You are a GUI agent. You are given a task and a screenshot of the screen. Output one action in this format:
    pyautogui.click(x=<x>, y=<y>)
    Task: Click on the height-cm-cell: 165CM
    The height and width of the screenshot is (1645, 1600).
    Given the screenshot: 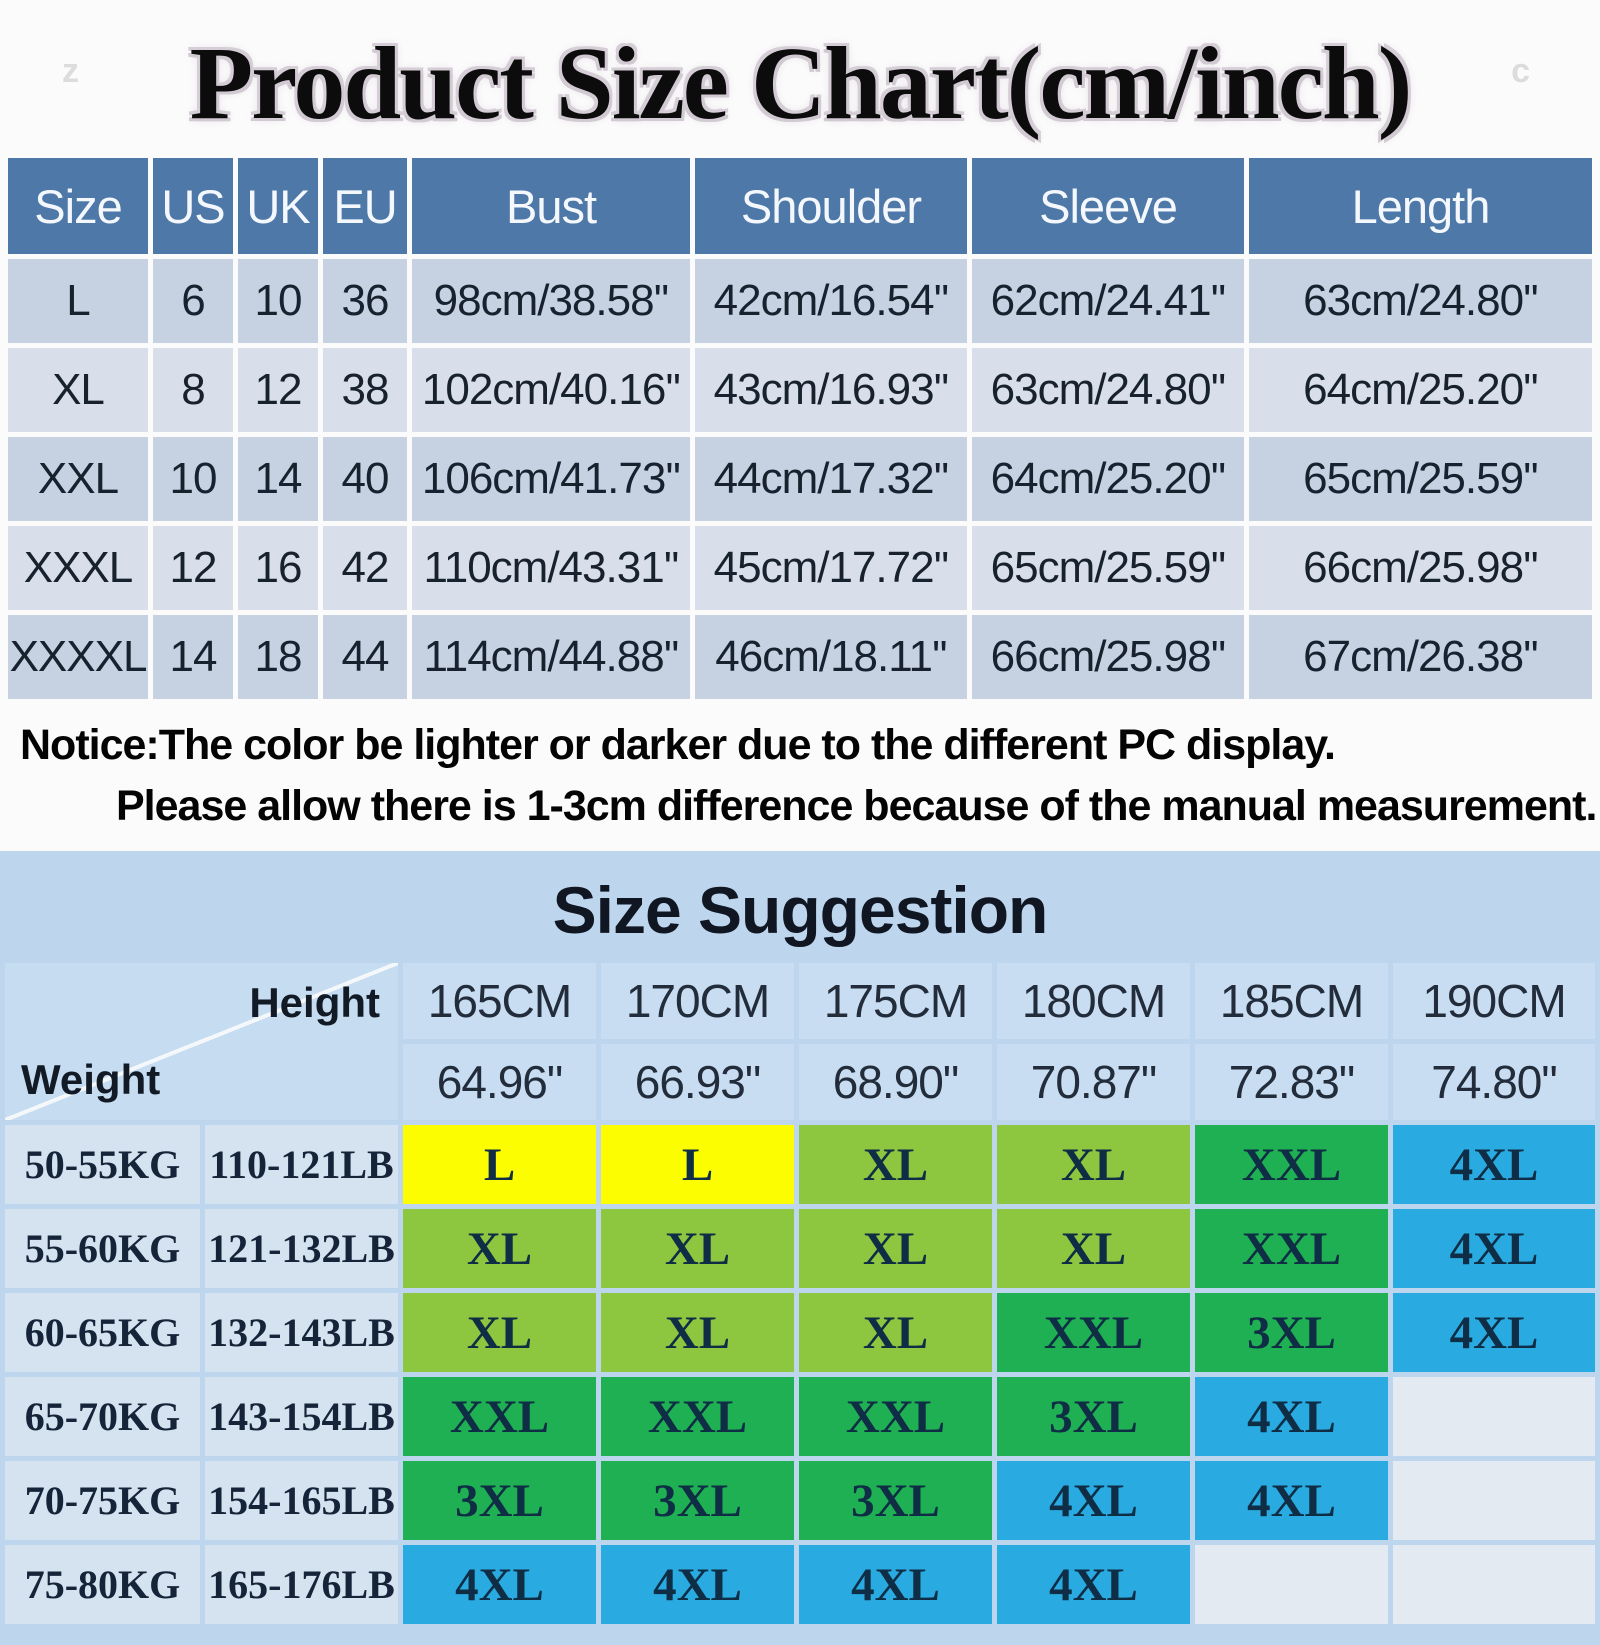 What is the action you would take?
    pyautogui.click(x=499, y=1001)
    